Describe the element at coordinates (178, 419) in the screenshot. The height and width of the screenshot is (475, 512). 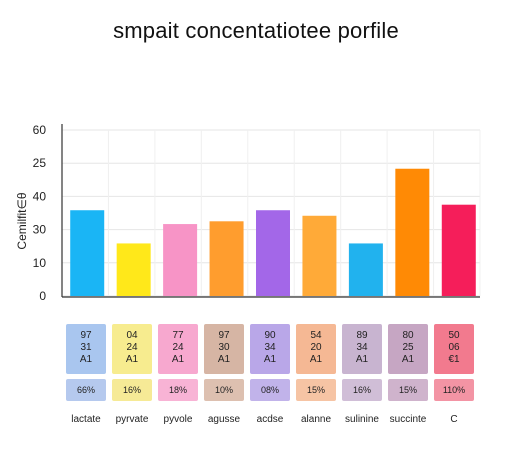
I see `category-label: pyvole` at that location.